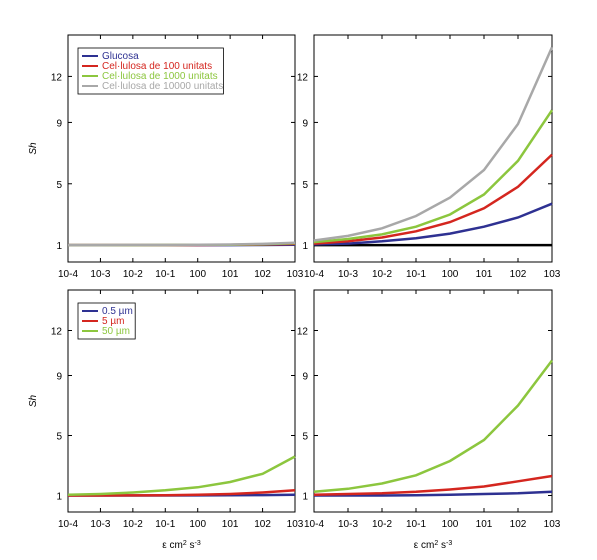 The width and height of the screenshot is (597, 560). Describe the element at coordinates (117, 311) in the screenshot. I see `legend-label: 0.5 µm` at that location.